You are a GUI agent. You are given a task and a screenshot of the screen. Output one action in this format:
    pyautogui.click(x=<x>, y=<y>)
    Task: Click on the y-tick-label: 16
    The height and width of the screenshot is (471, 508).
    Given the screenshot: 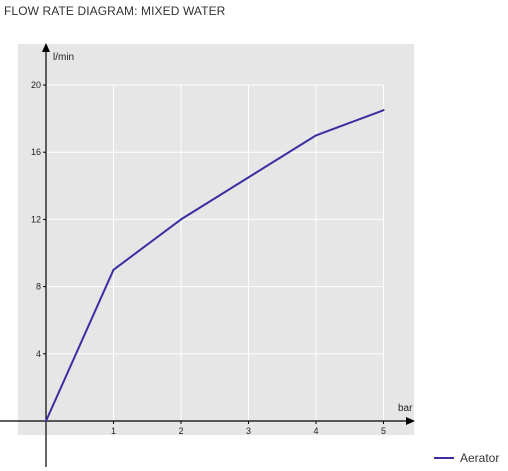 What is the action you would take?
    pyautogui.click(x=36, y=152)
    